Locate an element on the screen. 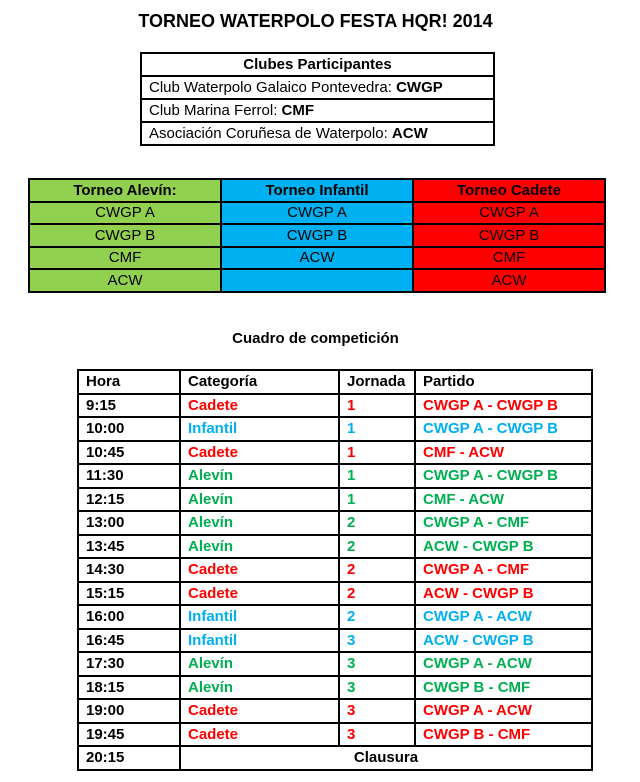  schedule-row: 15:15 Cadete 2 ACW - CWGP B is located at coordinates (335, 593).